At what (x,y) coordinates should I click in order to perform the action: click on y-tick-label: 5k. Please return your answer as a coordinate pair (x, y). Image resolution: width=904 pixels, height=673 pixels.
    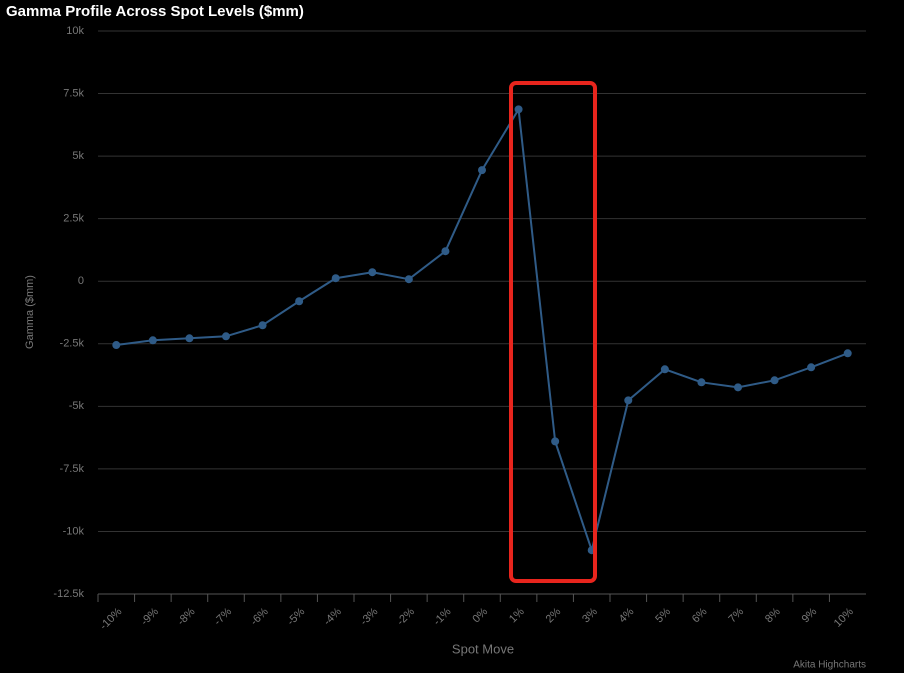
    Looking at the image, I should click on (78, 156).